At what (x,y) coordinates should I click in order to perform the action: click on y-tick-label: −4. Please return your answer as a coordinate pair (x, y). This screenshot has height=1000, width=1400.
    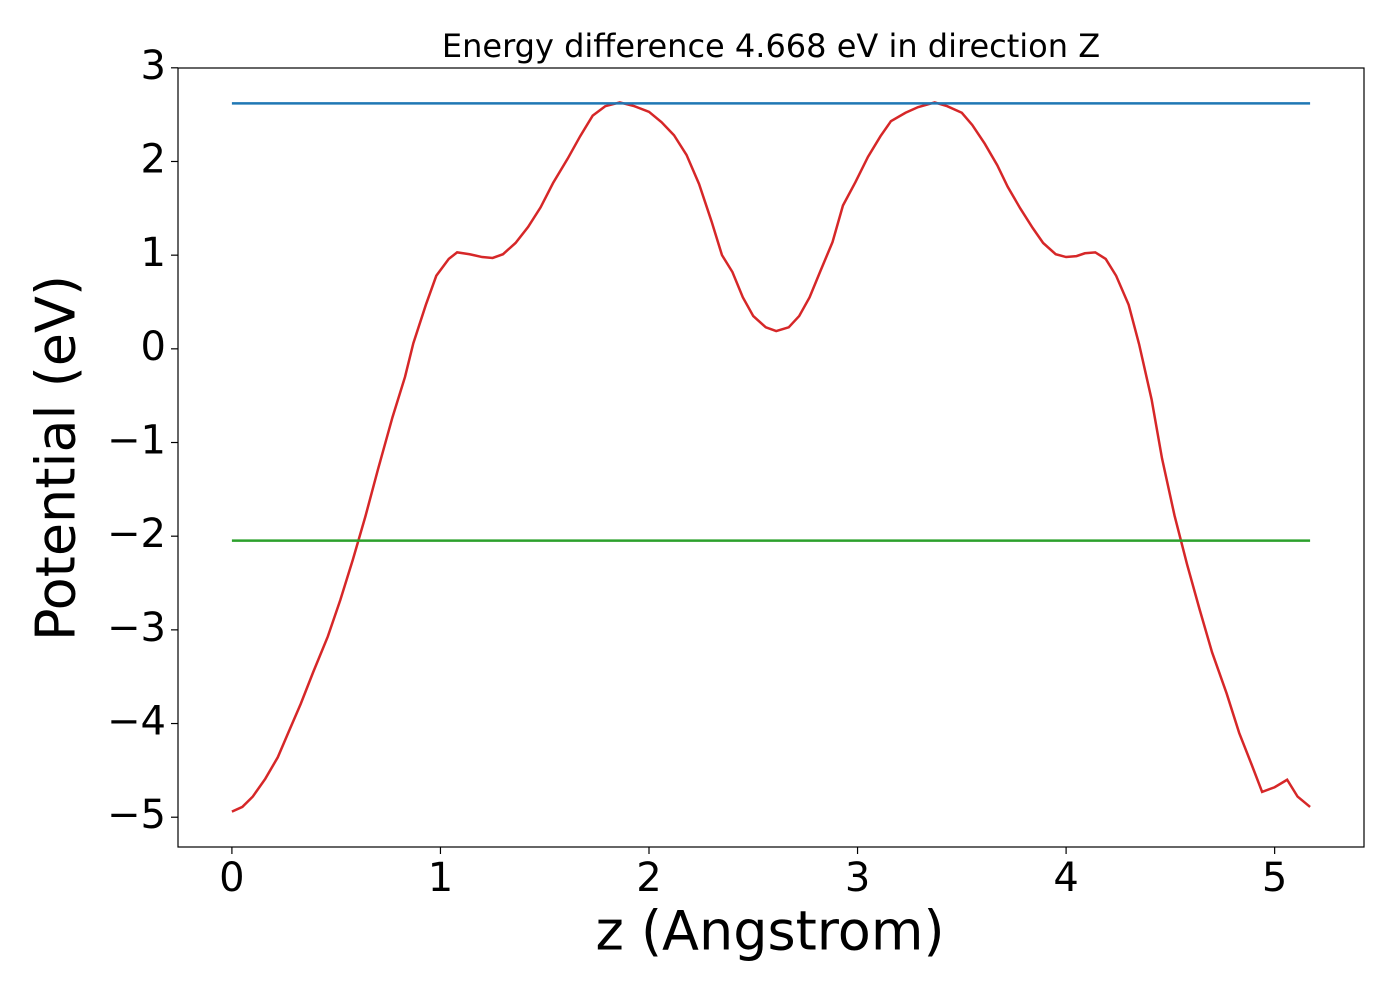
    Looking at the image, I should click on (136, 722).